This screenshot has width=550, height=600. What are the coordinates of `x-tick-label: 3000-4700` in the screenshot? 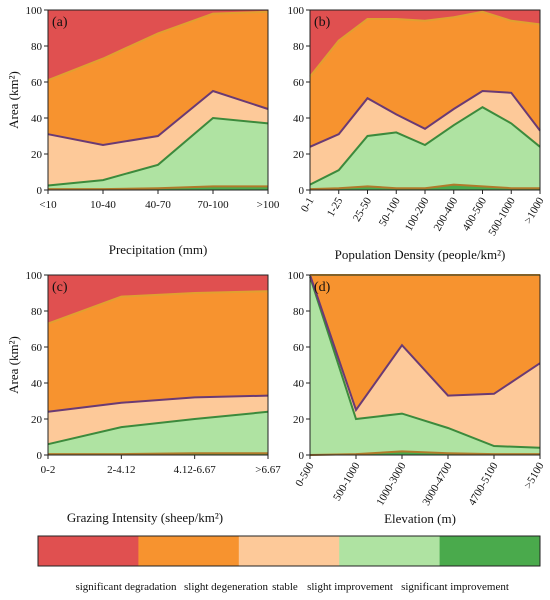 It's located at (437, 484).